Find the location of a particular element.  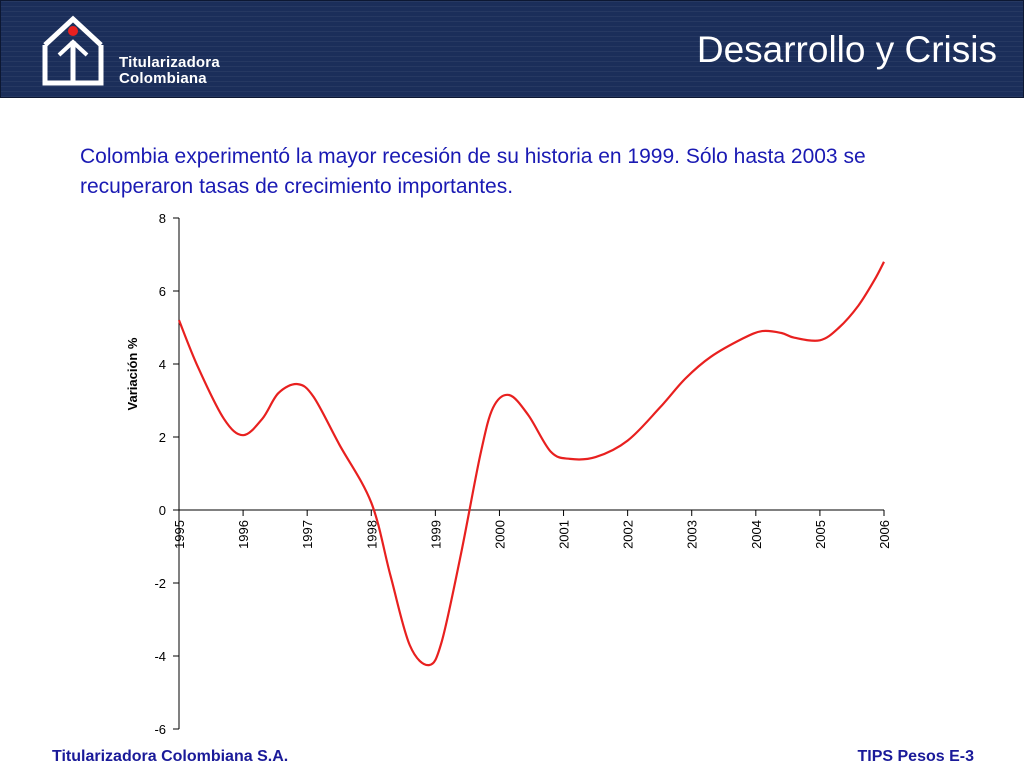

house-arrow-icon is located at coordinates (73, 50).